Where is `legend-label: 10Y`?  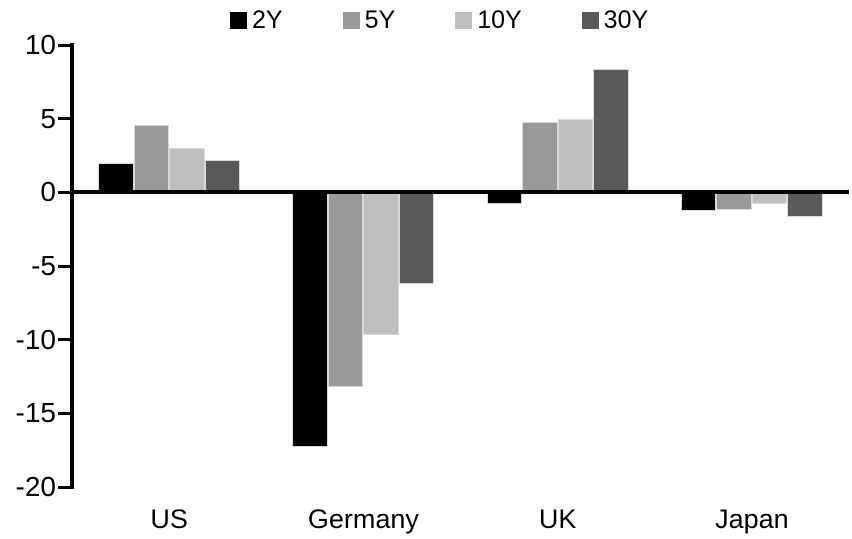
legend-label: 10Y is located at coordinates (499, 20).